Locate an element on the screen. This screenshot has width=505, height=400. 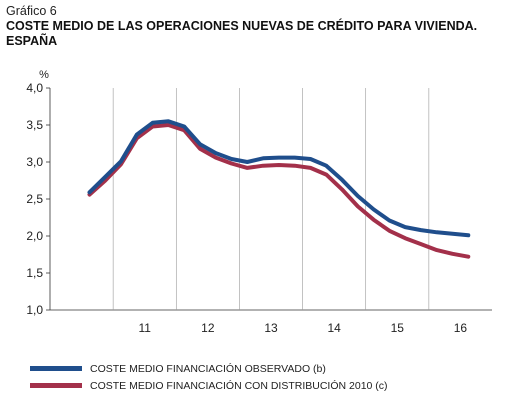
y-tick-label: 2,5 is located at coordinates (34, 199).